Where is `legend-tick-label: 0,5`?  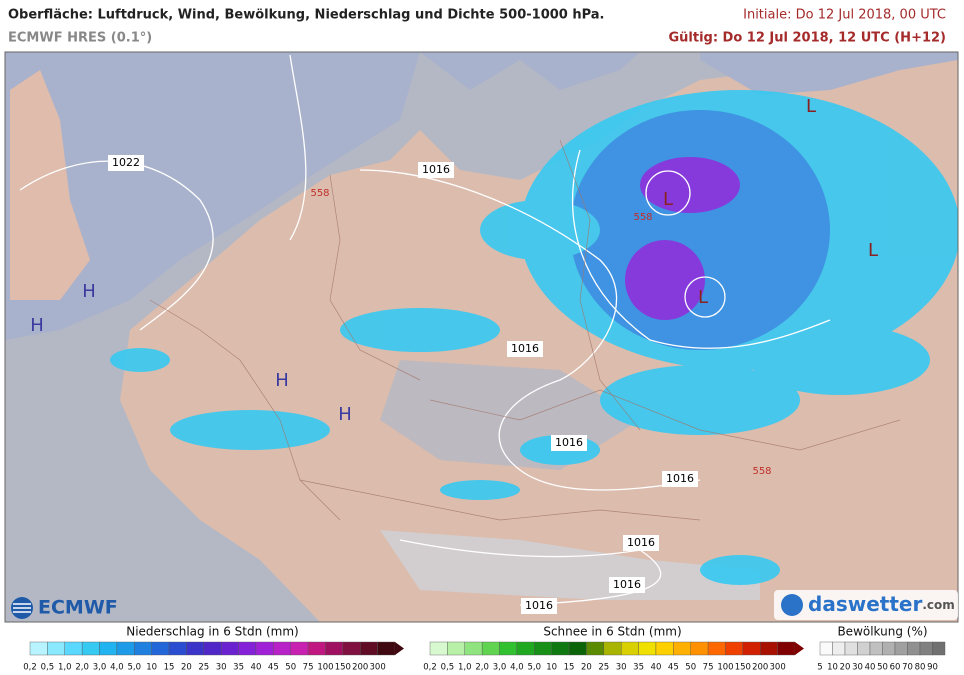
legend-tick-label: 0,5 is located at coordinates (48, 668).